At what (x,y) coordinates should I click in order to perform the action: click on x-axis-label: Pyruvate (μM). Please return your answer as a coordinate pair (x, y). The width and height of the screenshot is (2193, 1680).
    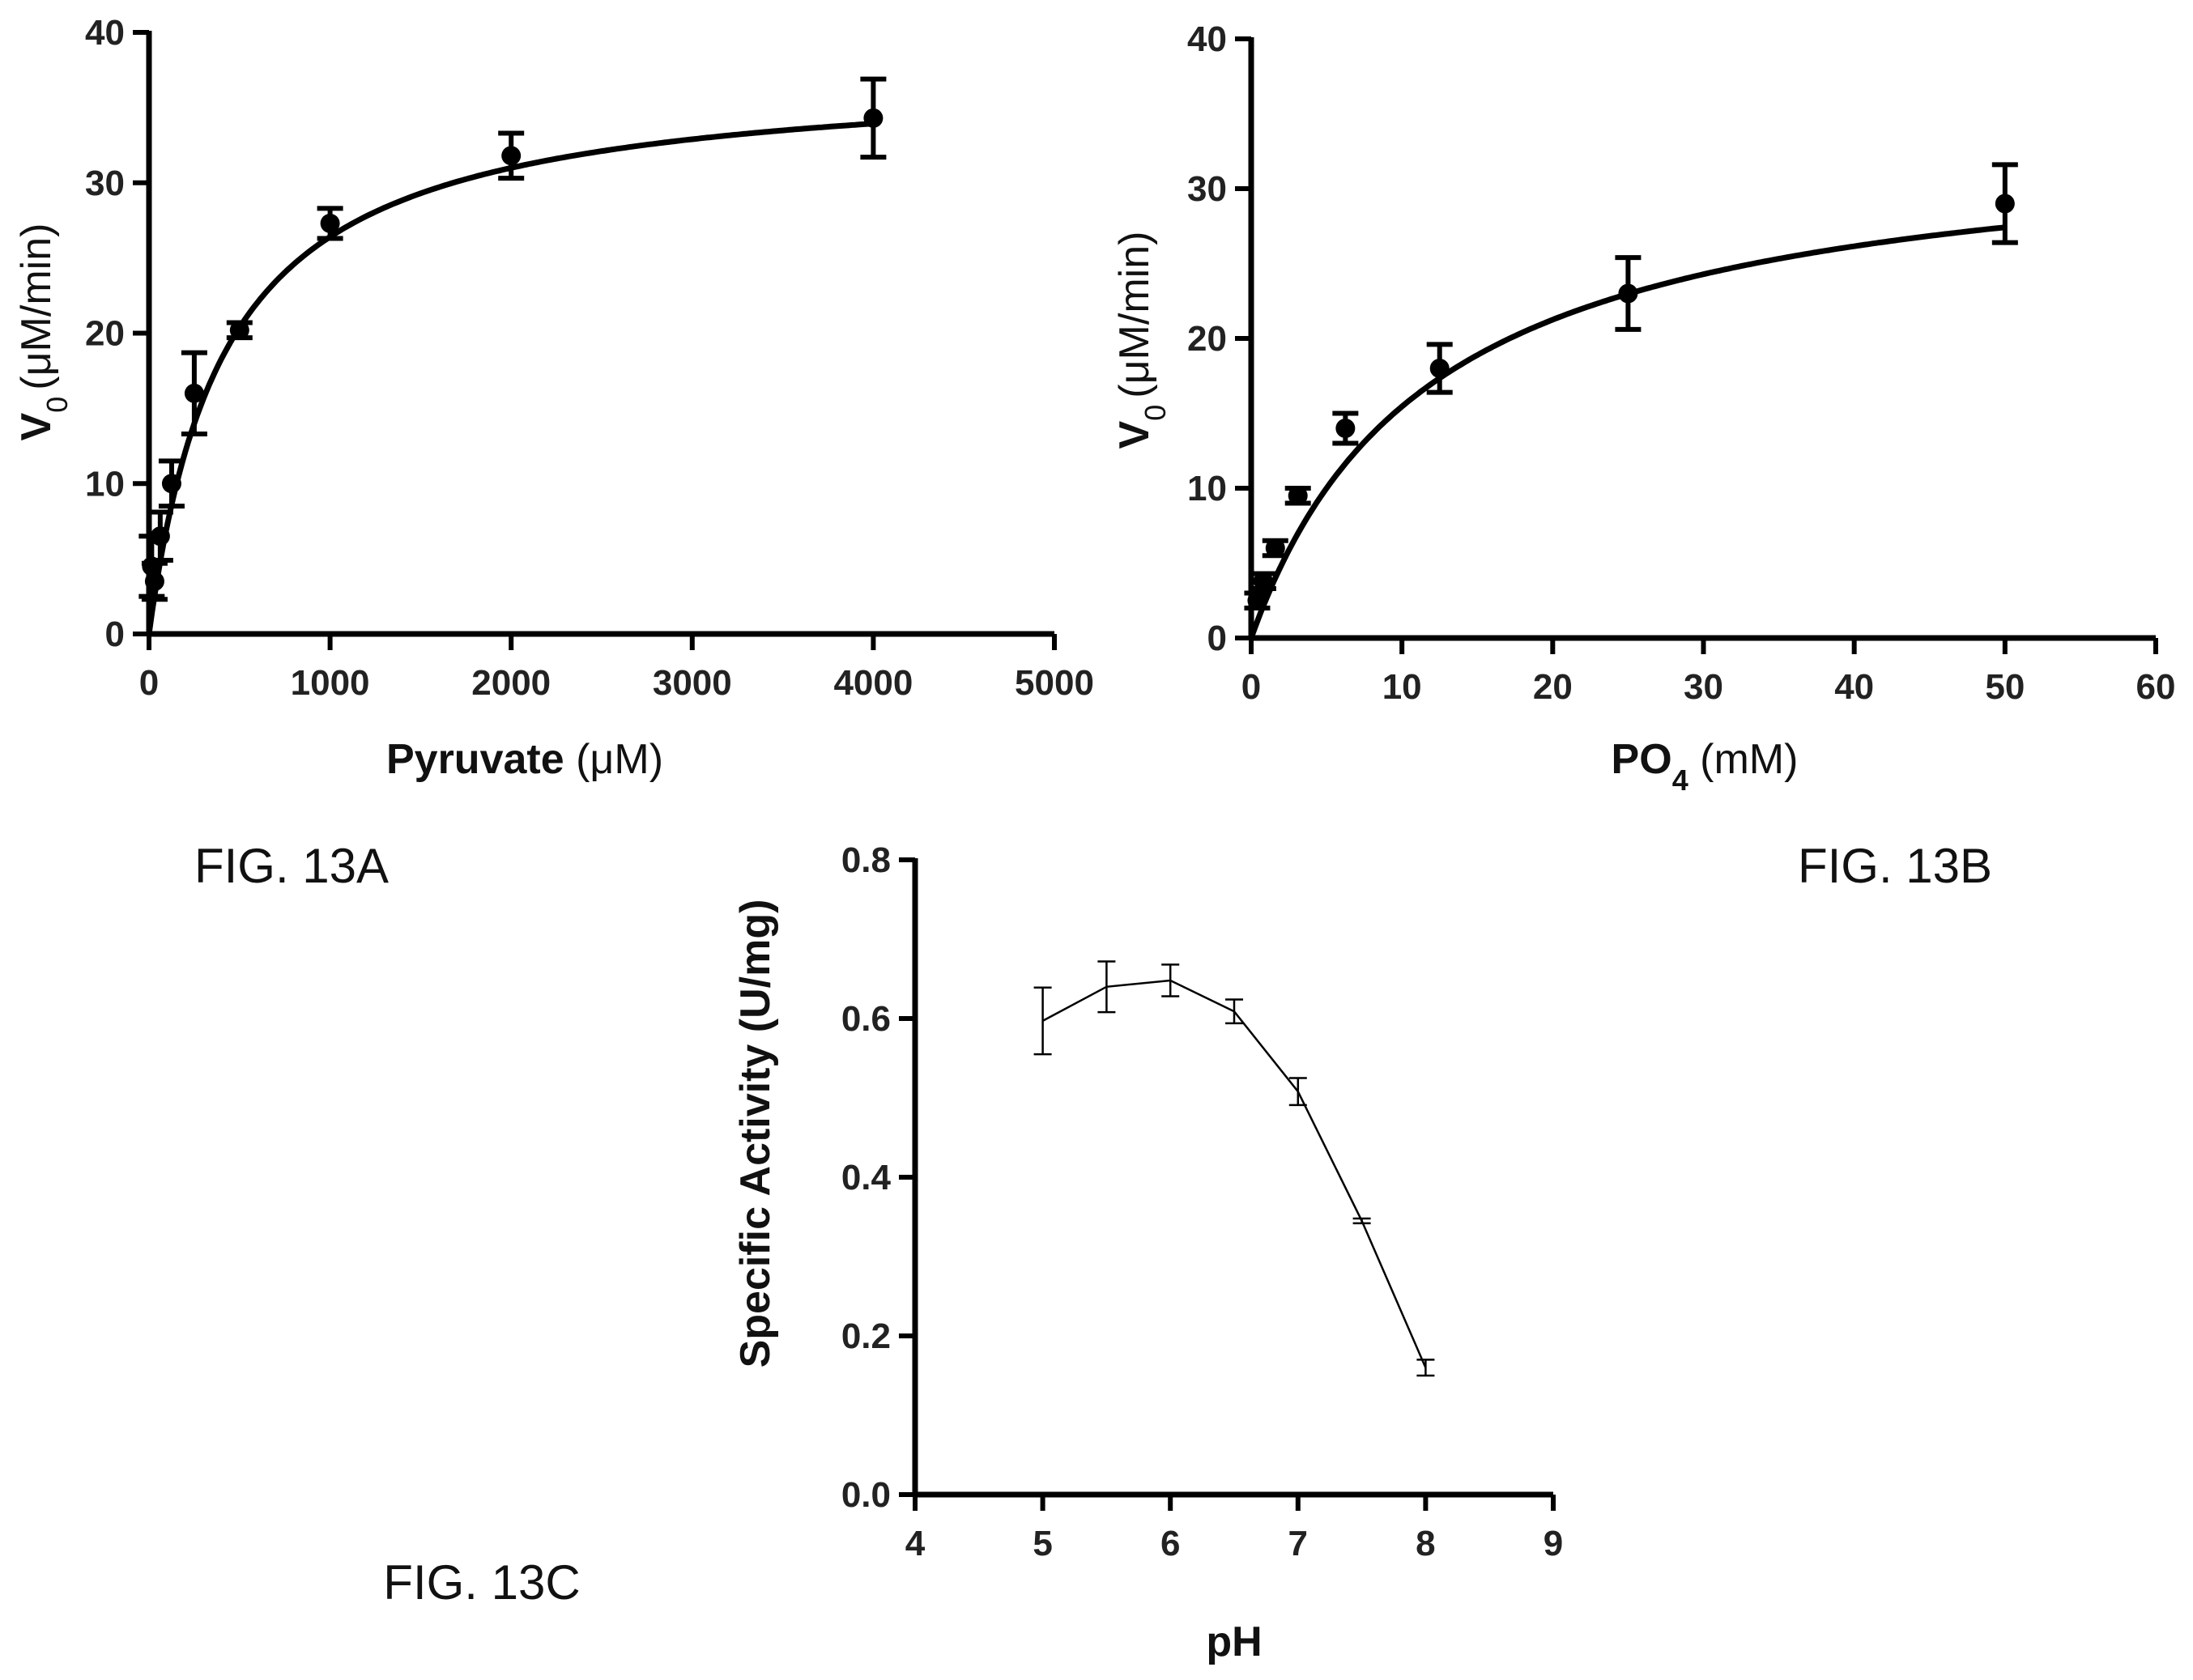
    Looking at the image, I should click on (524, 760).